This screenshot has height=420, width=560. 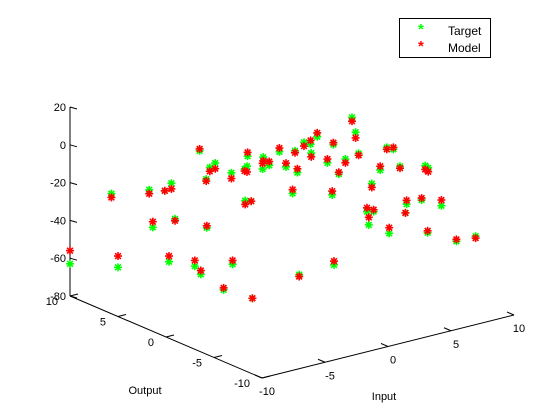 What do you see at coordinates (445, 47) in the screenshot?
I see `legend-item-model: * Model` at bounding box center [445, 47].